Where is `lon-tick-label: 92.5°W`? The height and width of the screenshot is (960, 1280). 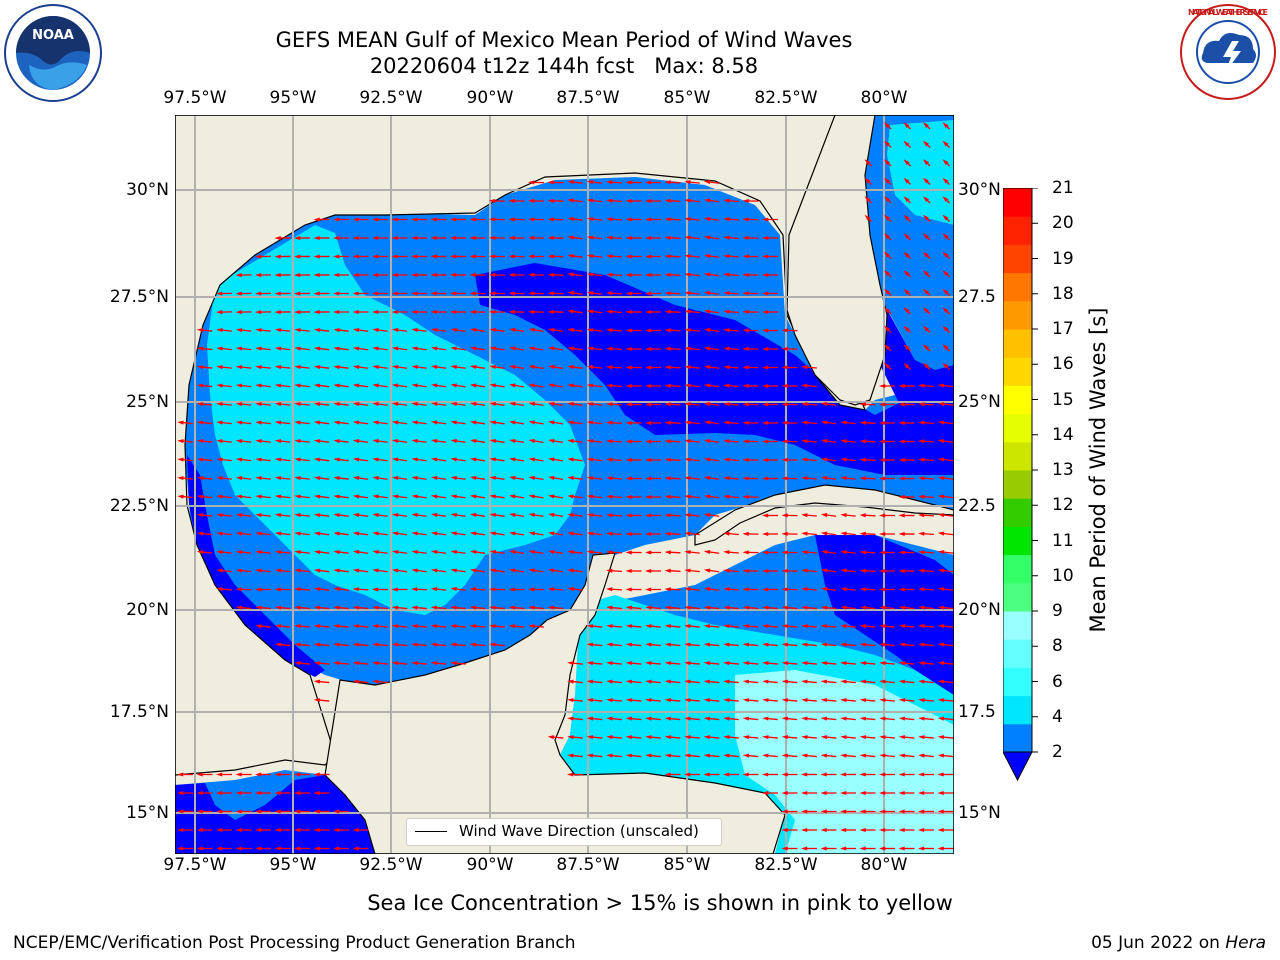
lon-tick-label: 92.5°W is located at coordinates (391, 865).